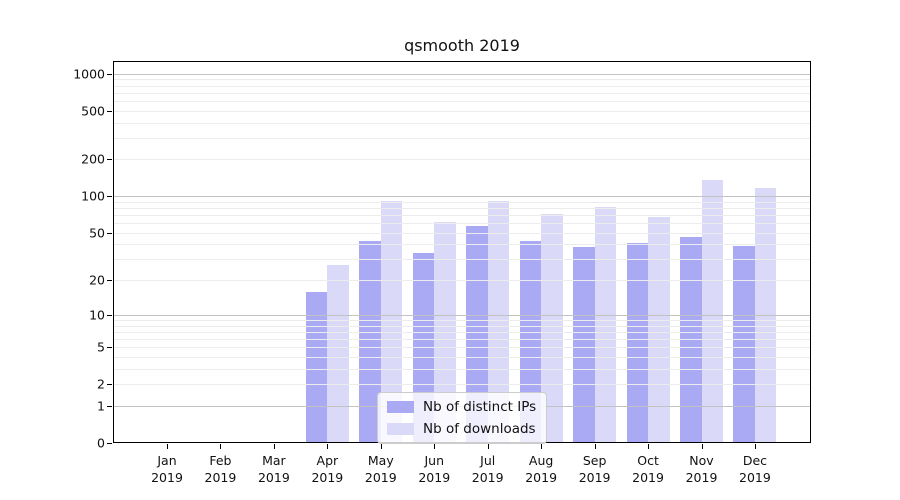 The width and height of the screenshot is (900, 500). What do you see at coordinates (755, 469) in the screenshot?
I see `x-tick-label: Dec 2019` at bounding box center [755, 469].